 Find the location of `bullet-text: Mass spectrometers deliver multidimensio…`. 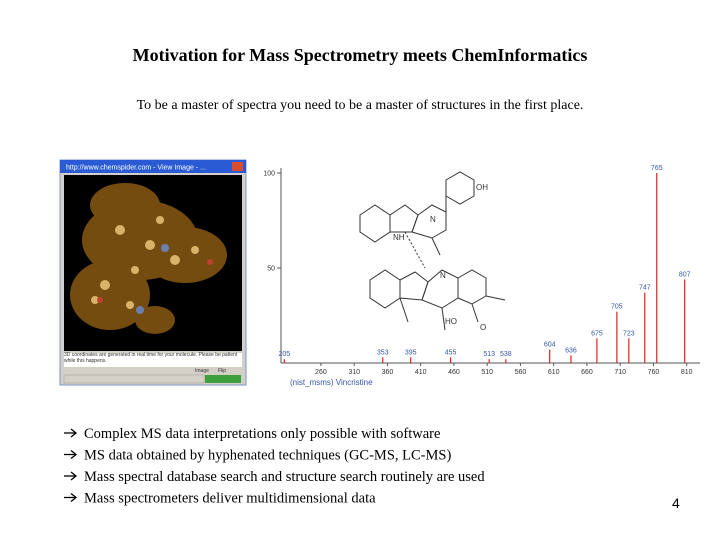

bullet-text: Mass spectrometers deliver multidimensio… is located at coordinates (230, 499).